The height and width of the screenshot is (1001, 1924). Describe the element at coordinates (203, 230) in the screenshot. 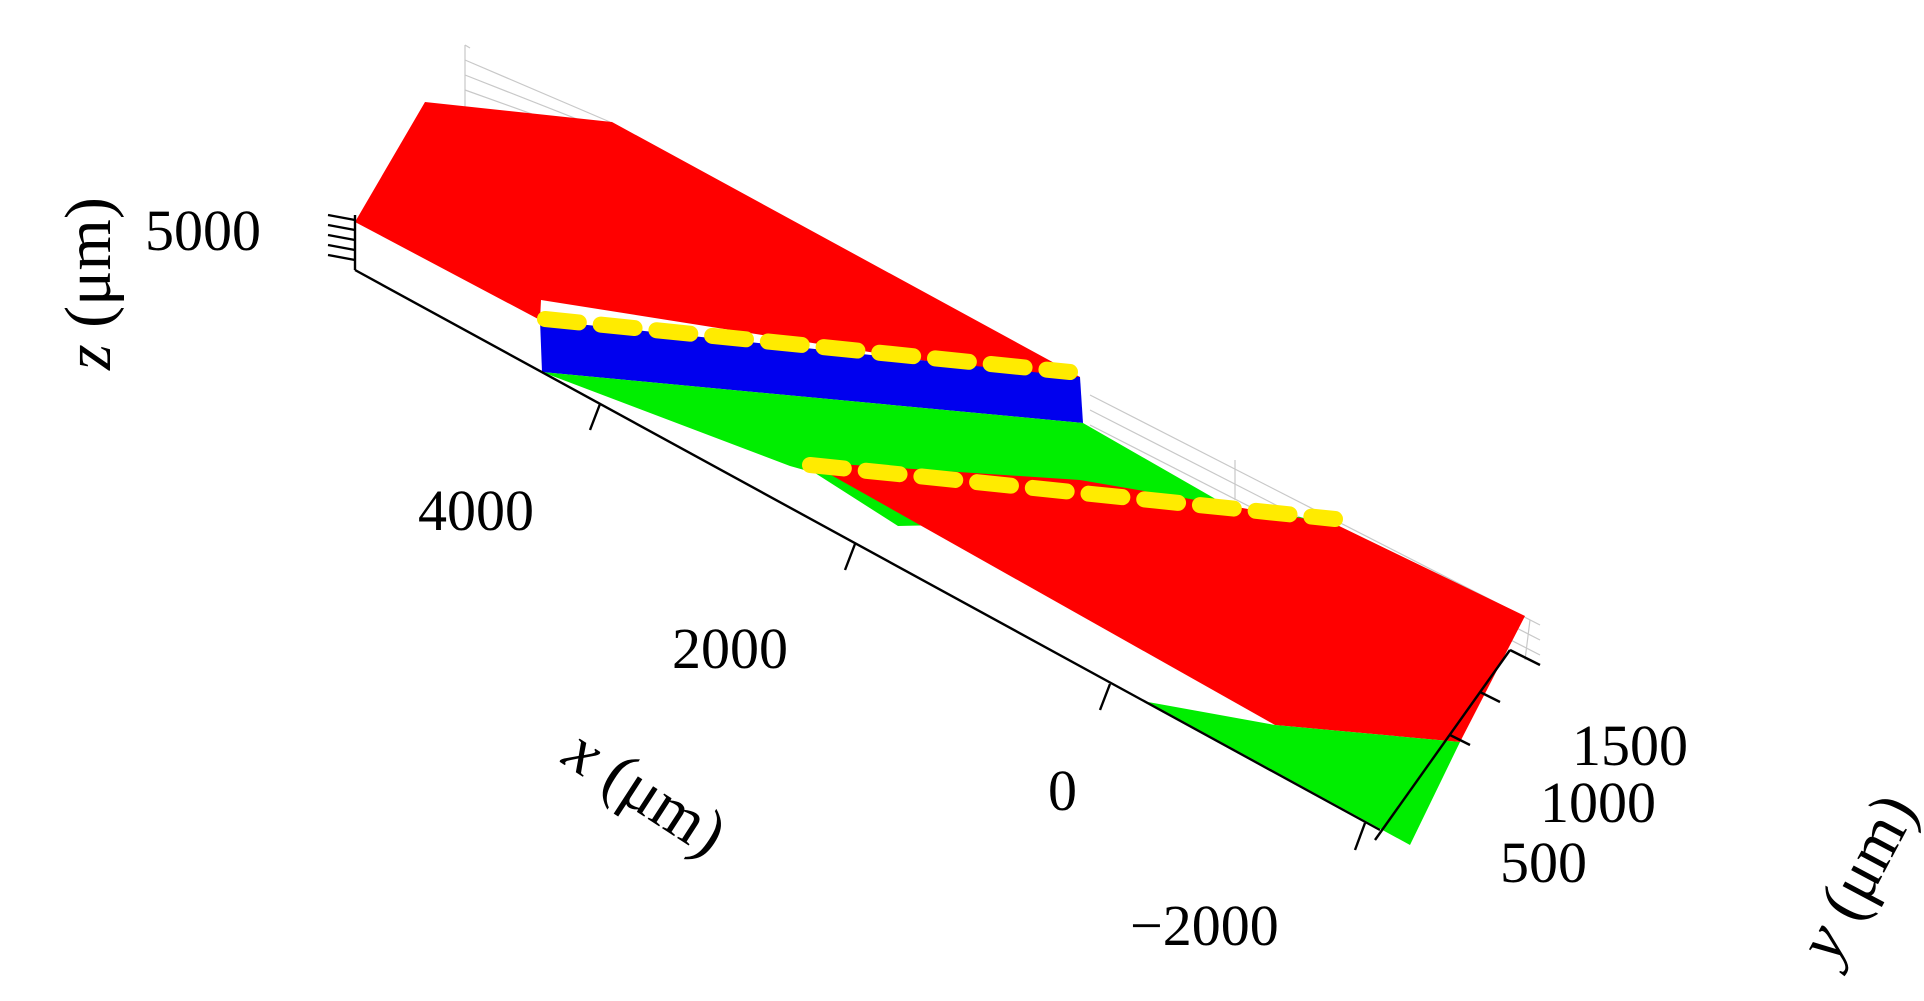

I see `z-tick-label: 5000` at that location.